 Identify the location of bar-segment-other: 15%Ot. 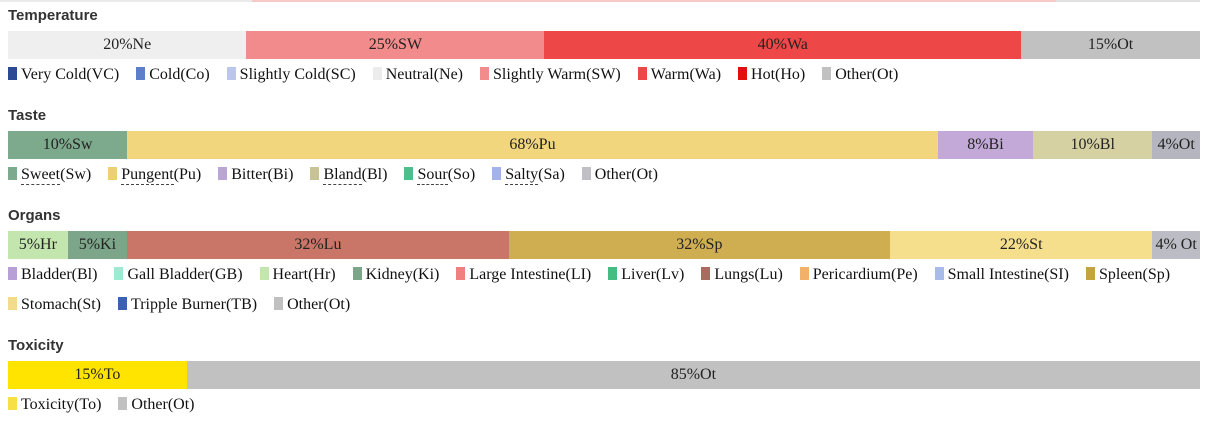
(1110, 45).